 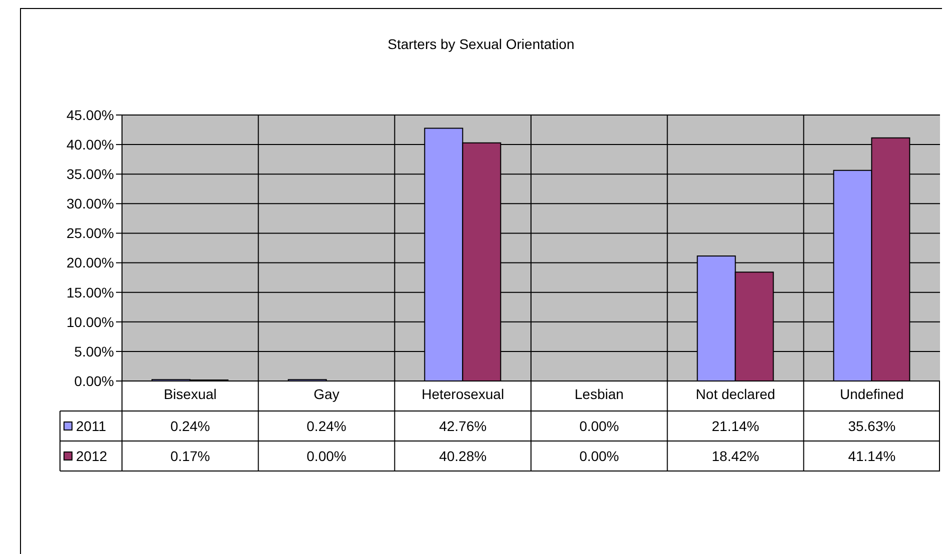 What do you see at coordinates (872, 426) in the screenshot?
I see `data-label: 35.63%` at bounding box center [872, 426].